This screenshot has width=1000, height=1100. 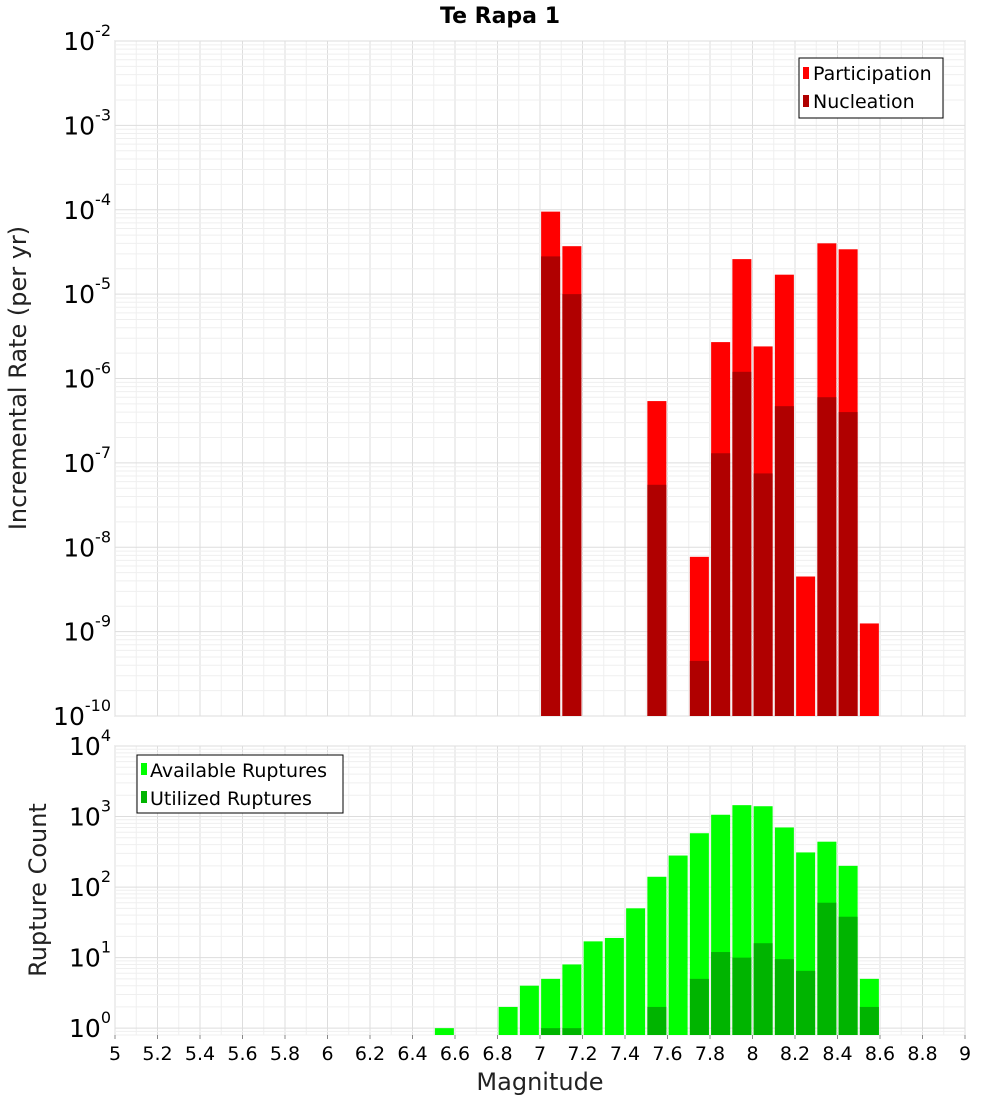 I want to click on count-y-ticks: 10⁰ 10¹ 10² 10³ 10⁴, so click(x=90, y=884).